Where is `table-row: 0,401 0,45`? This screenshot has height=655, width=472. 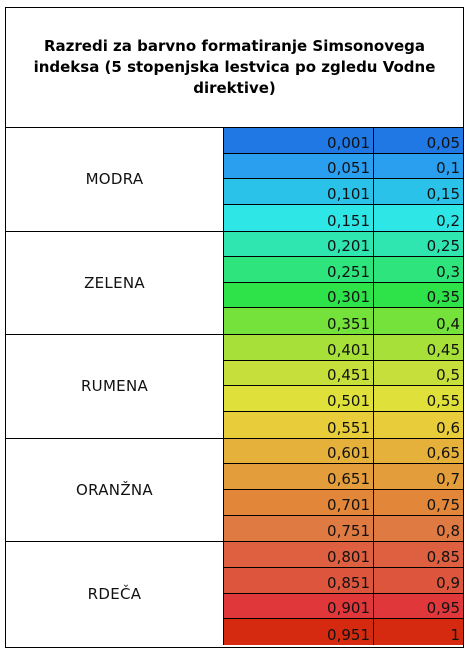 table-row: 0,401 0,45 is located at coordinates (343, 348).